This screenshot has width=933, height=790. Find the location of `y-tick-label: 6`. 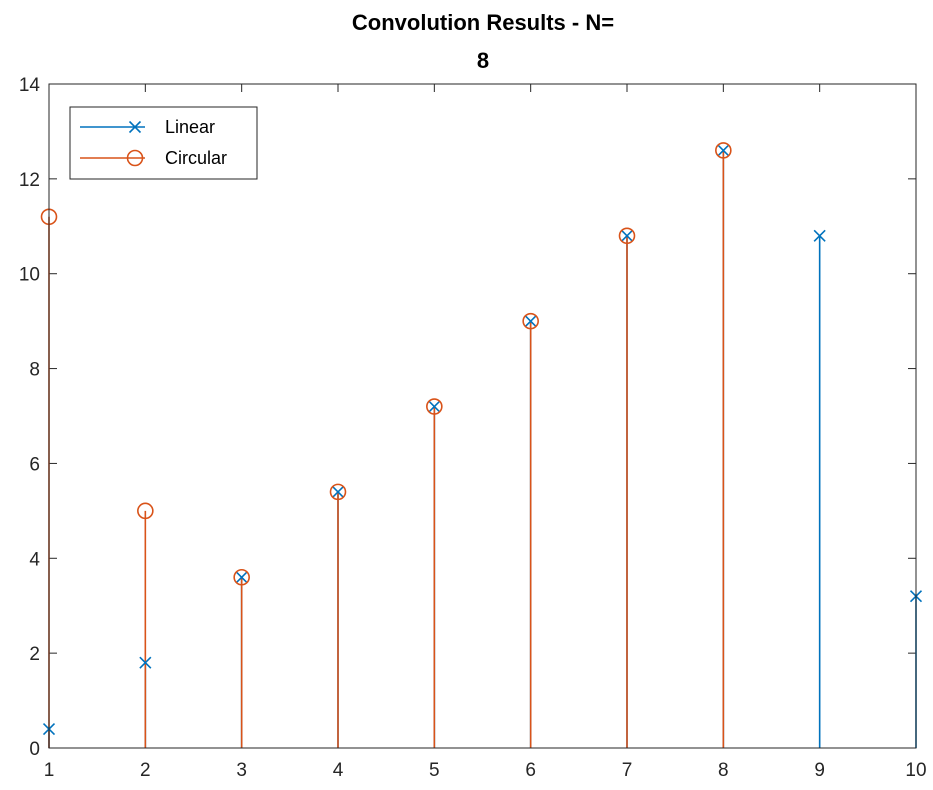

y-tick-label: 6 is located at coordinates (34, 464).